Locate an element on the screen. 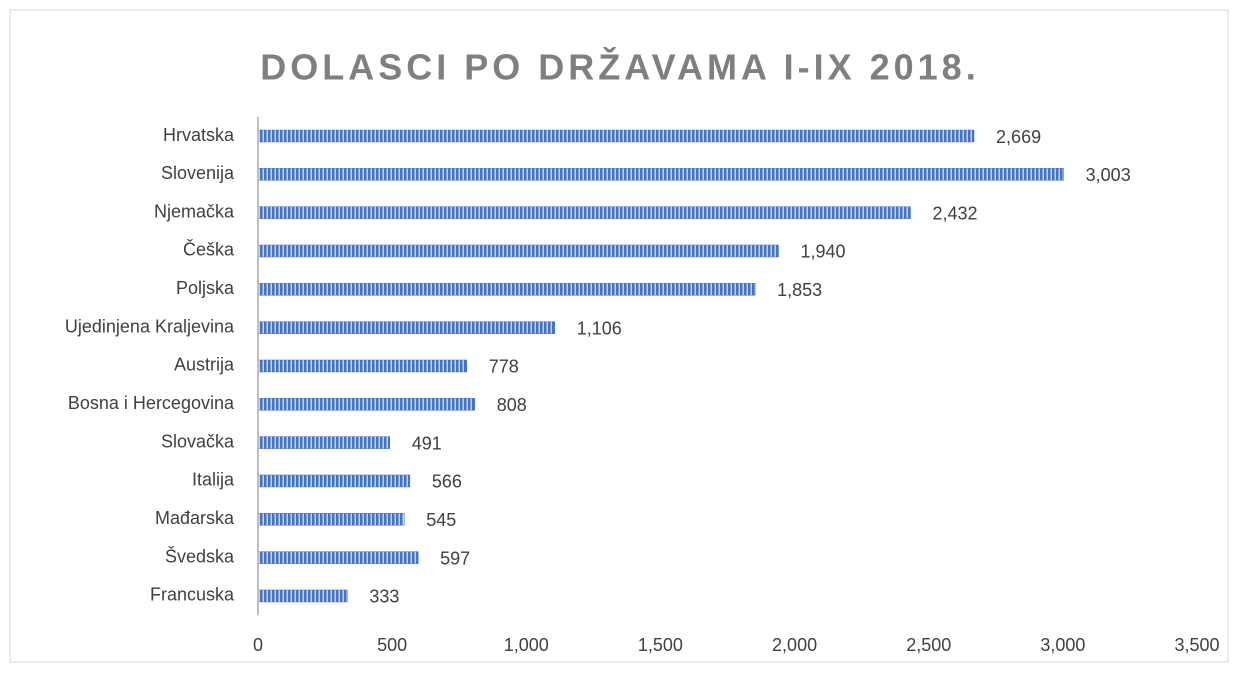 This screenshot has height=673, width=1236. x-tick-label: 0 is located at coordinates (258, 645).